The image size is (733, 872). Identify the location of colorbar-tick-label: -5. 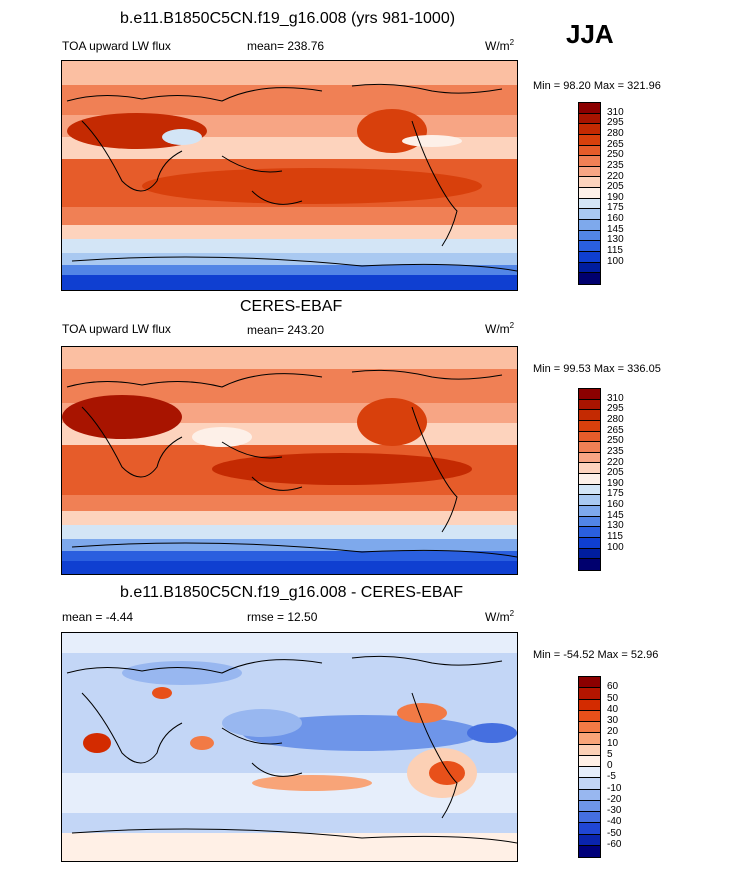
(611, 777).